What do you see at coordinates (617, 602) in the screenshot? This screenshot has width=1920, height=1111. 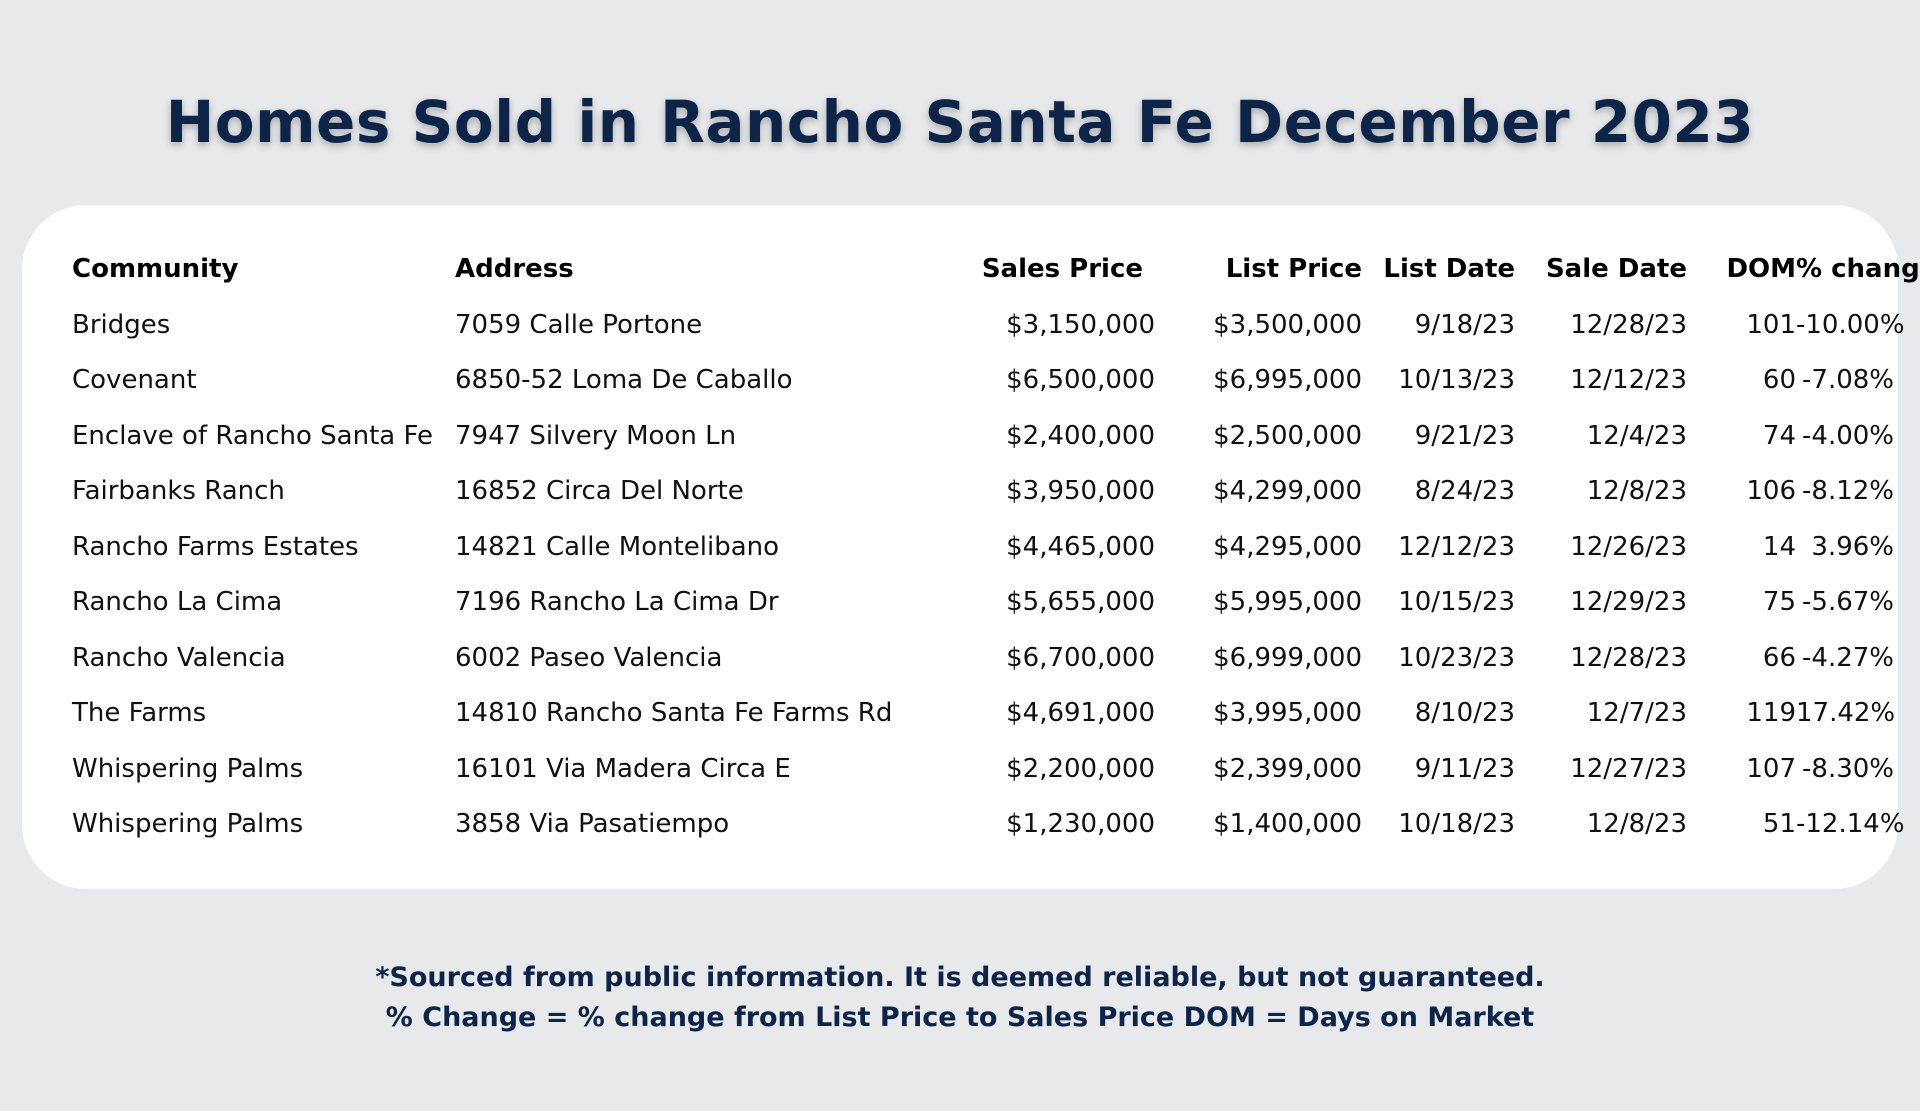 I see `cell-address: 7196 Rancho La Cima Dr` at bounding box center [617, 602].